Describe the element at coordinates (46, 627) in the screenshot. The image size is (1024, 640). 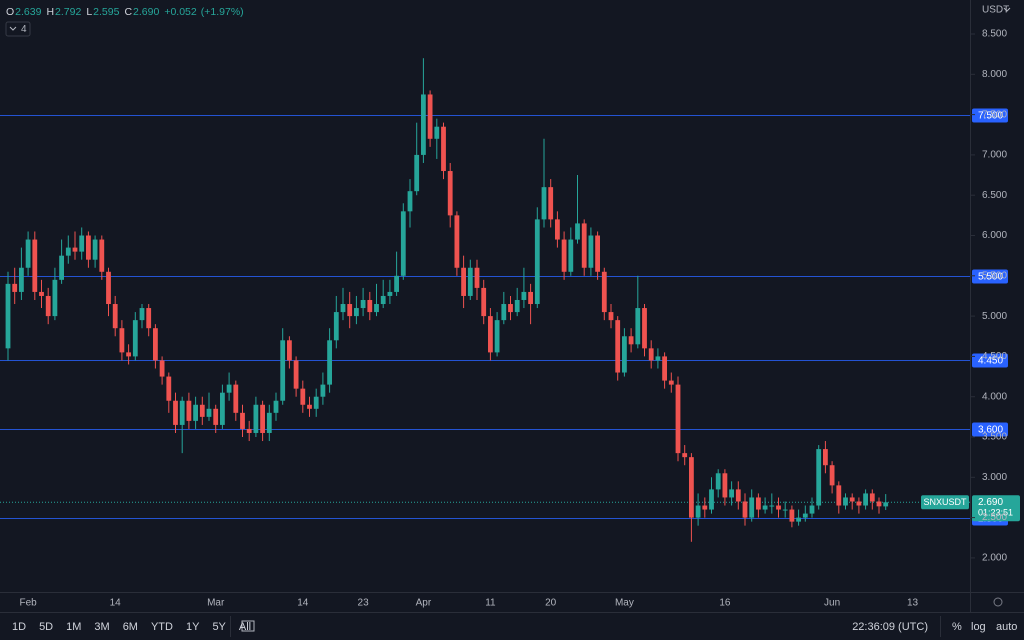
I see `range-button: 5D` at that location.